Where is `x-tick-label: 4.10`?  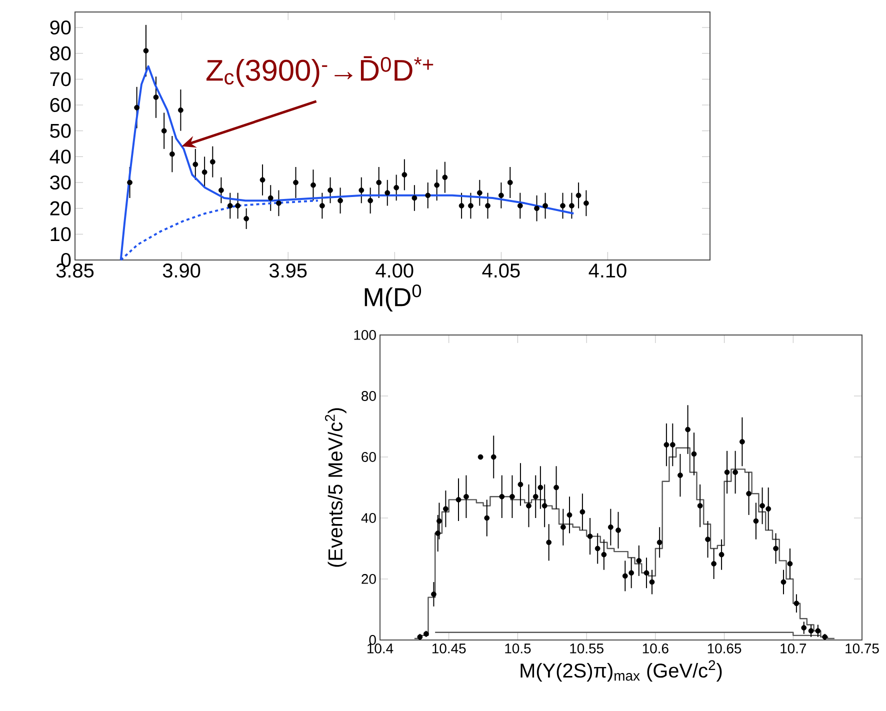
x-tick-label: 4.10 is located at coordinates (607, 271).